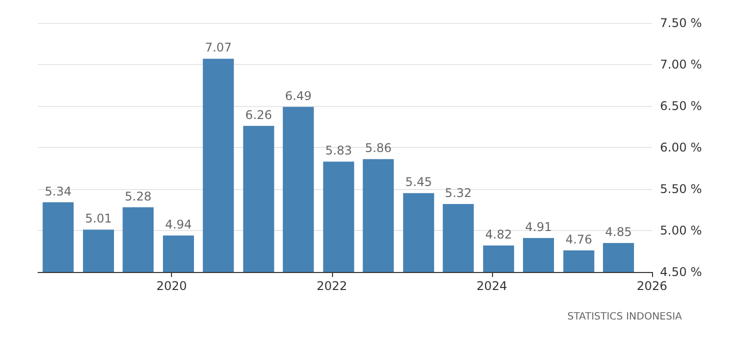  What do you see at coordinates (618, 231) in the screenshot?
I see `data-label: 4.85` at bounding box center [618, 231].